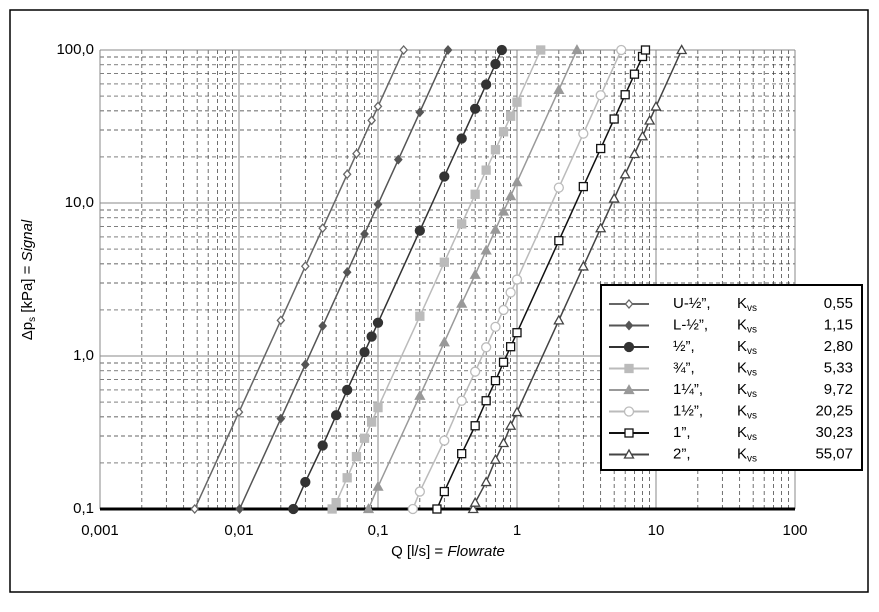 The height and width of the screenshot is (612, 879). What do you see at coordinates (834, 453) in the screenshot?
I see `legend-kvs: 55,07` at bounding box center [834, 453].